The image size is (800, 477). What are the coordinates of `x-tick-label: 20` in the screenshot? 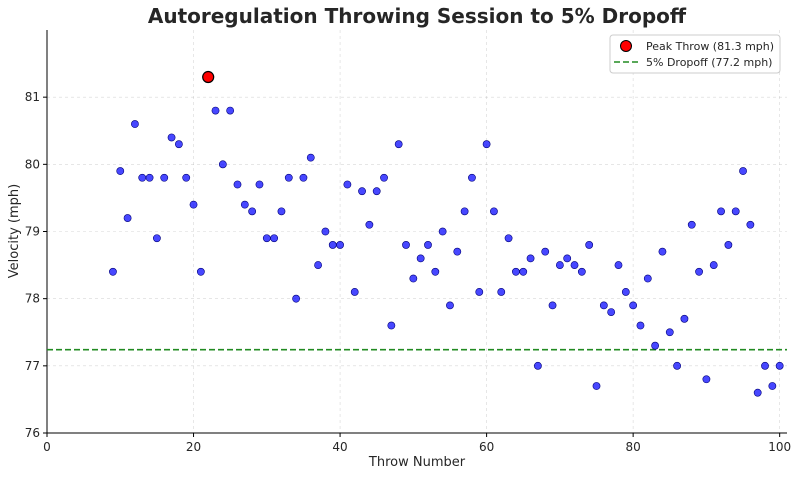 It's located at (193, 447).